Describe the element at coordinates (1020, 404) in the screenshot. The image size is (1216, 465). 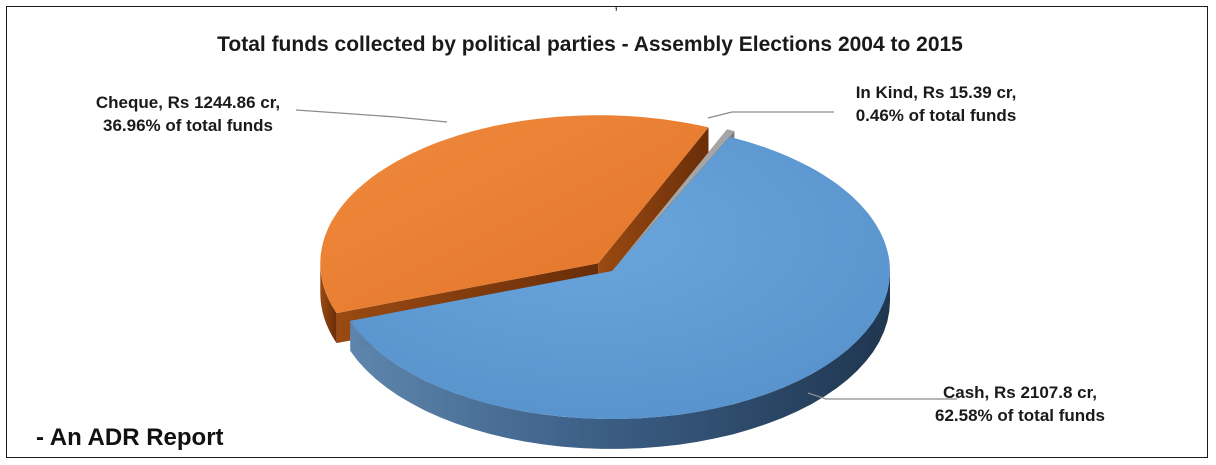
I see `data-label-cash: Cash, Rs 2107.8 cr, 62.58% of total funds` at that location.